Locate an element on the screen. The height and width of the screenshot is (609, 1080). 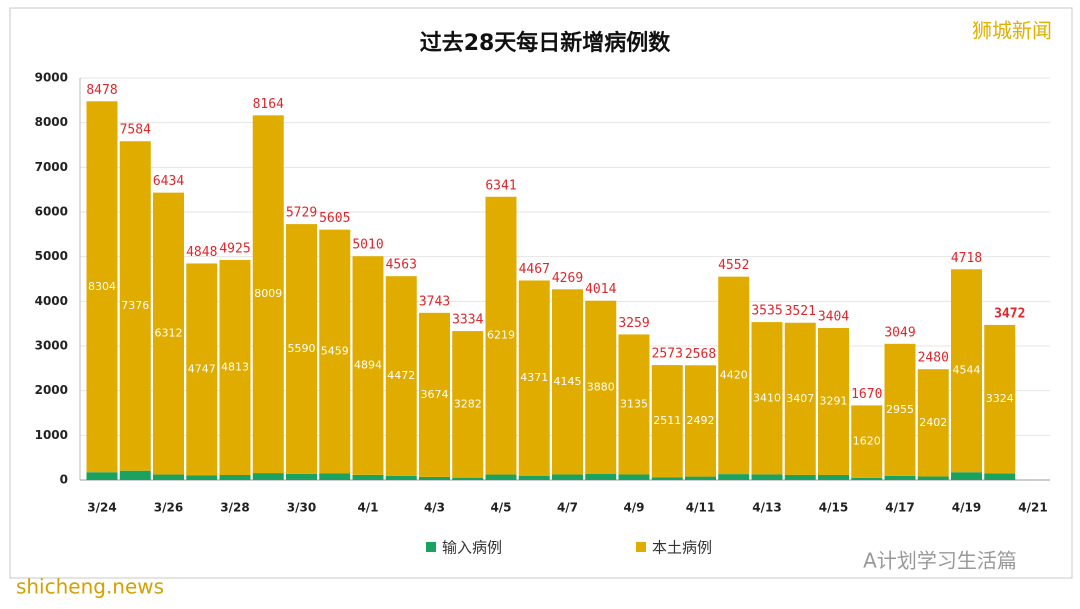
x-tick-label: 3/28 is located at coordinates (234, 508).